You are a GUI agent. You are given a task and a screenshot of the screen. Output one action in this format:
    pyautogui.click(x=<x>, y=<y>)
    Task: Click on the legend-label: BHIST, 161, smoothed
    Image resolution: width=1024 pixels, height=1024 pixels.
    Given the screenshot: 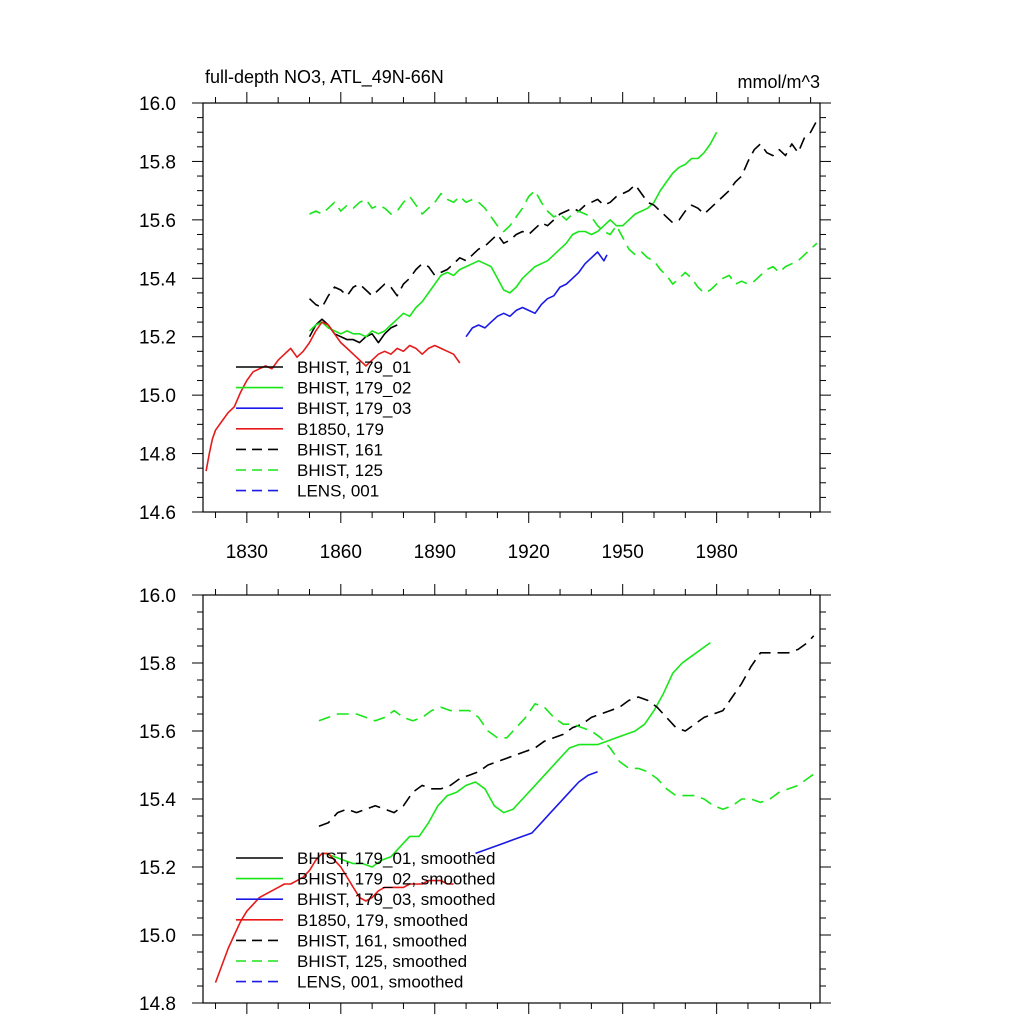 What is the action you would take?
    pyautogui.click(x=382, y=940)
    